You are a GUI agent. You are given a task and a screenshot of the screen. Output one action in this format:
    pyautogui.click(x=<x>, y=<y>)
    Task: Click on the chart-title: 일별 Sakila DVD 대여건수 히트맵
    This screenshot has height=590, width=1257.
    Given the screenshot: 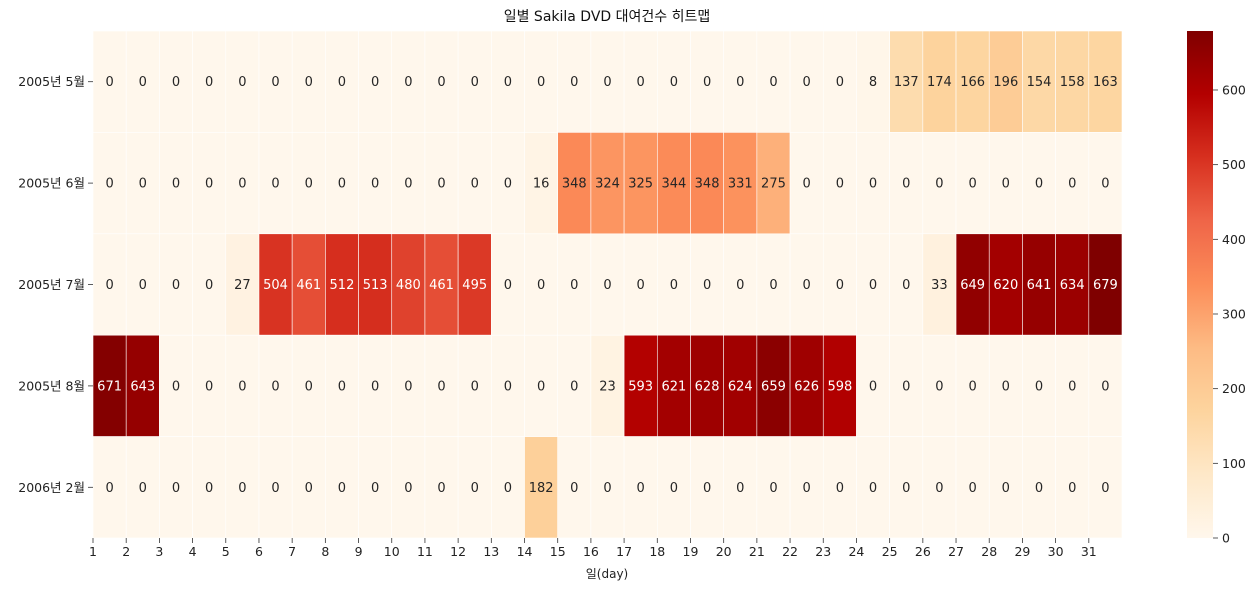 What is the action you would take?
    pyautogui.click(x=607, y=17)
    